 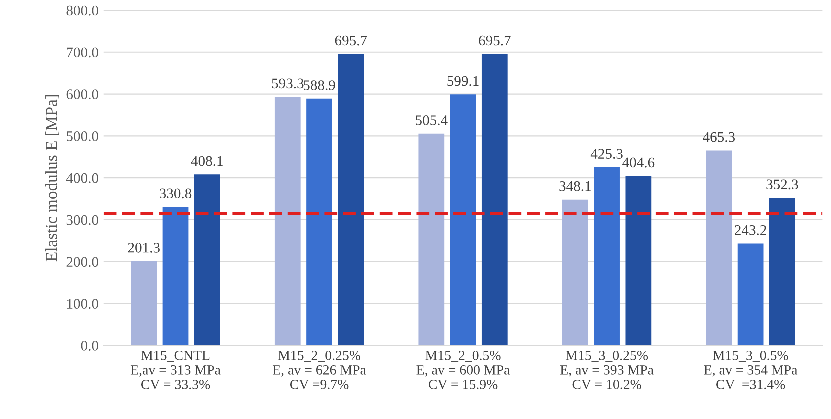 I want to click on data-label: 408.1, so click(x=207, y=161).